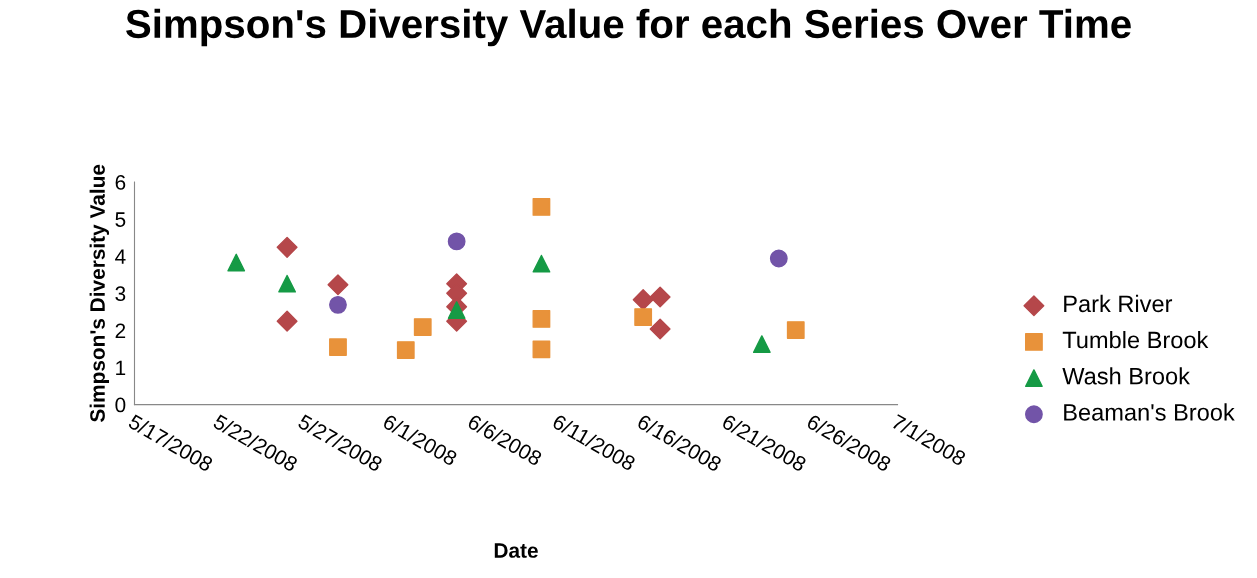 The height and width of the screenshot is (578, 1257). Describe the element at coordinates (1118, 303) in the screenshot. I see `legend-label: Park River` at that location.